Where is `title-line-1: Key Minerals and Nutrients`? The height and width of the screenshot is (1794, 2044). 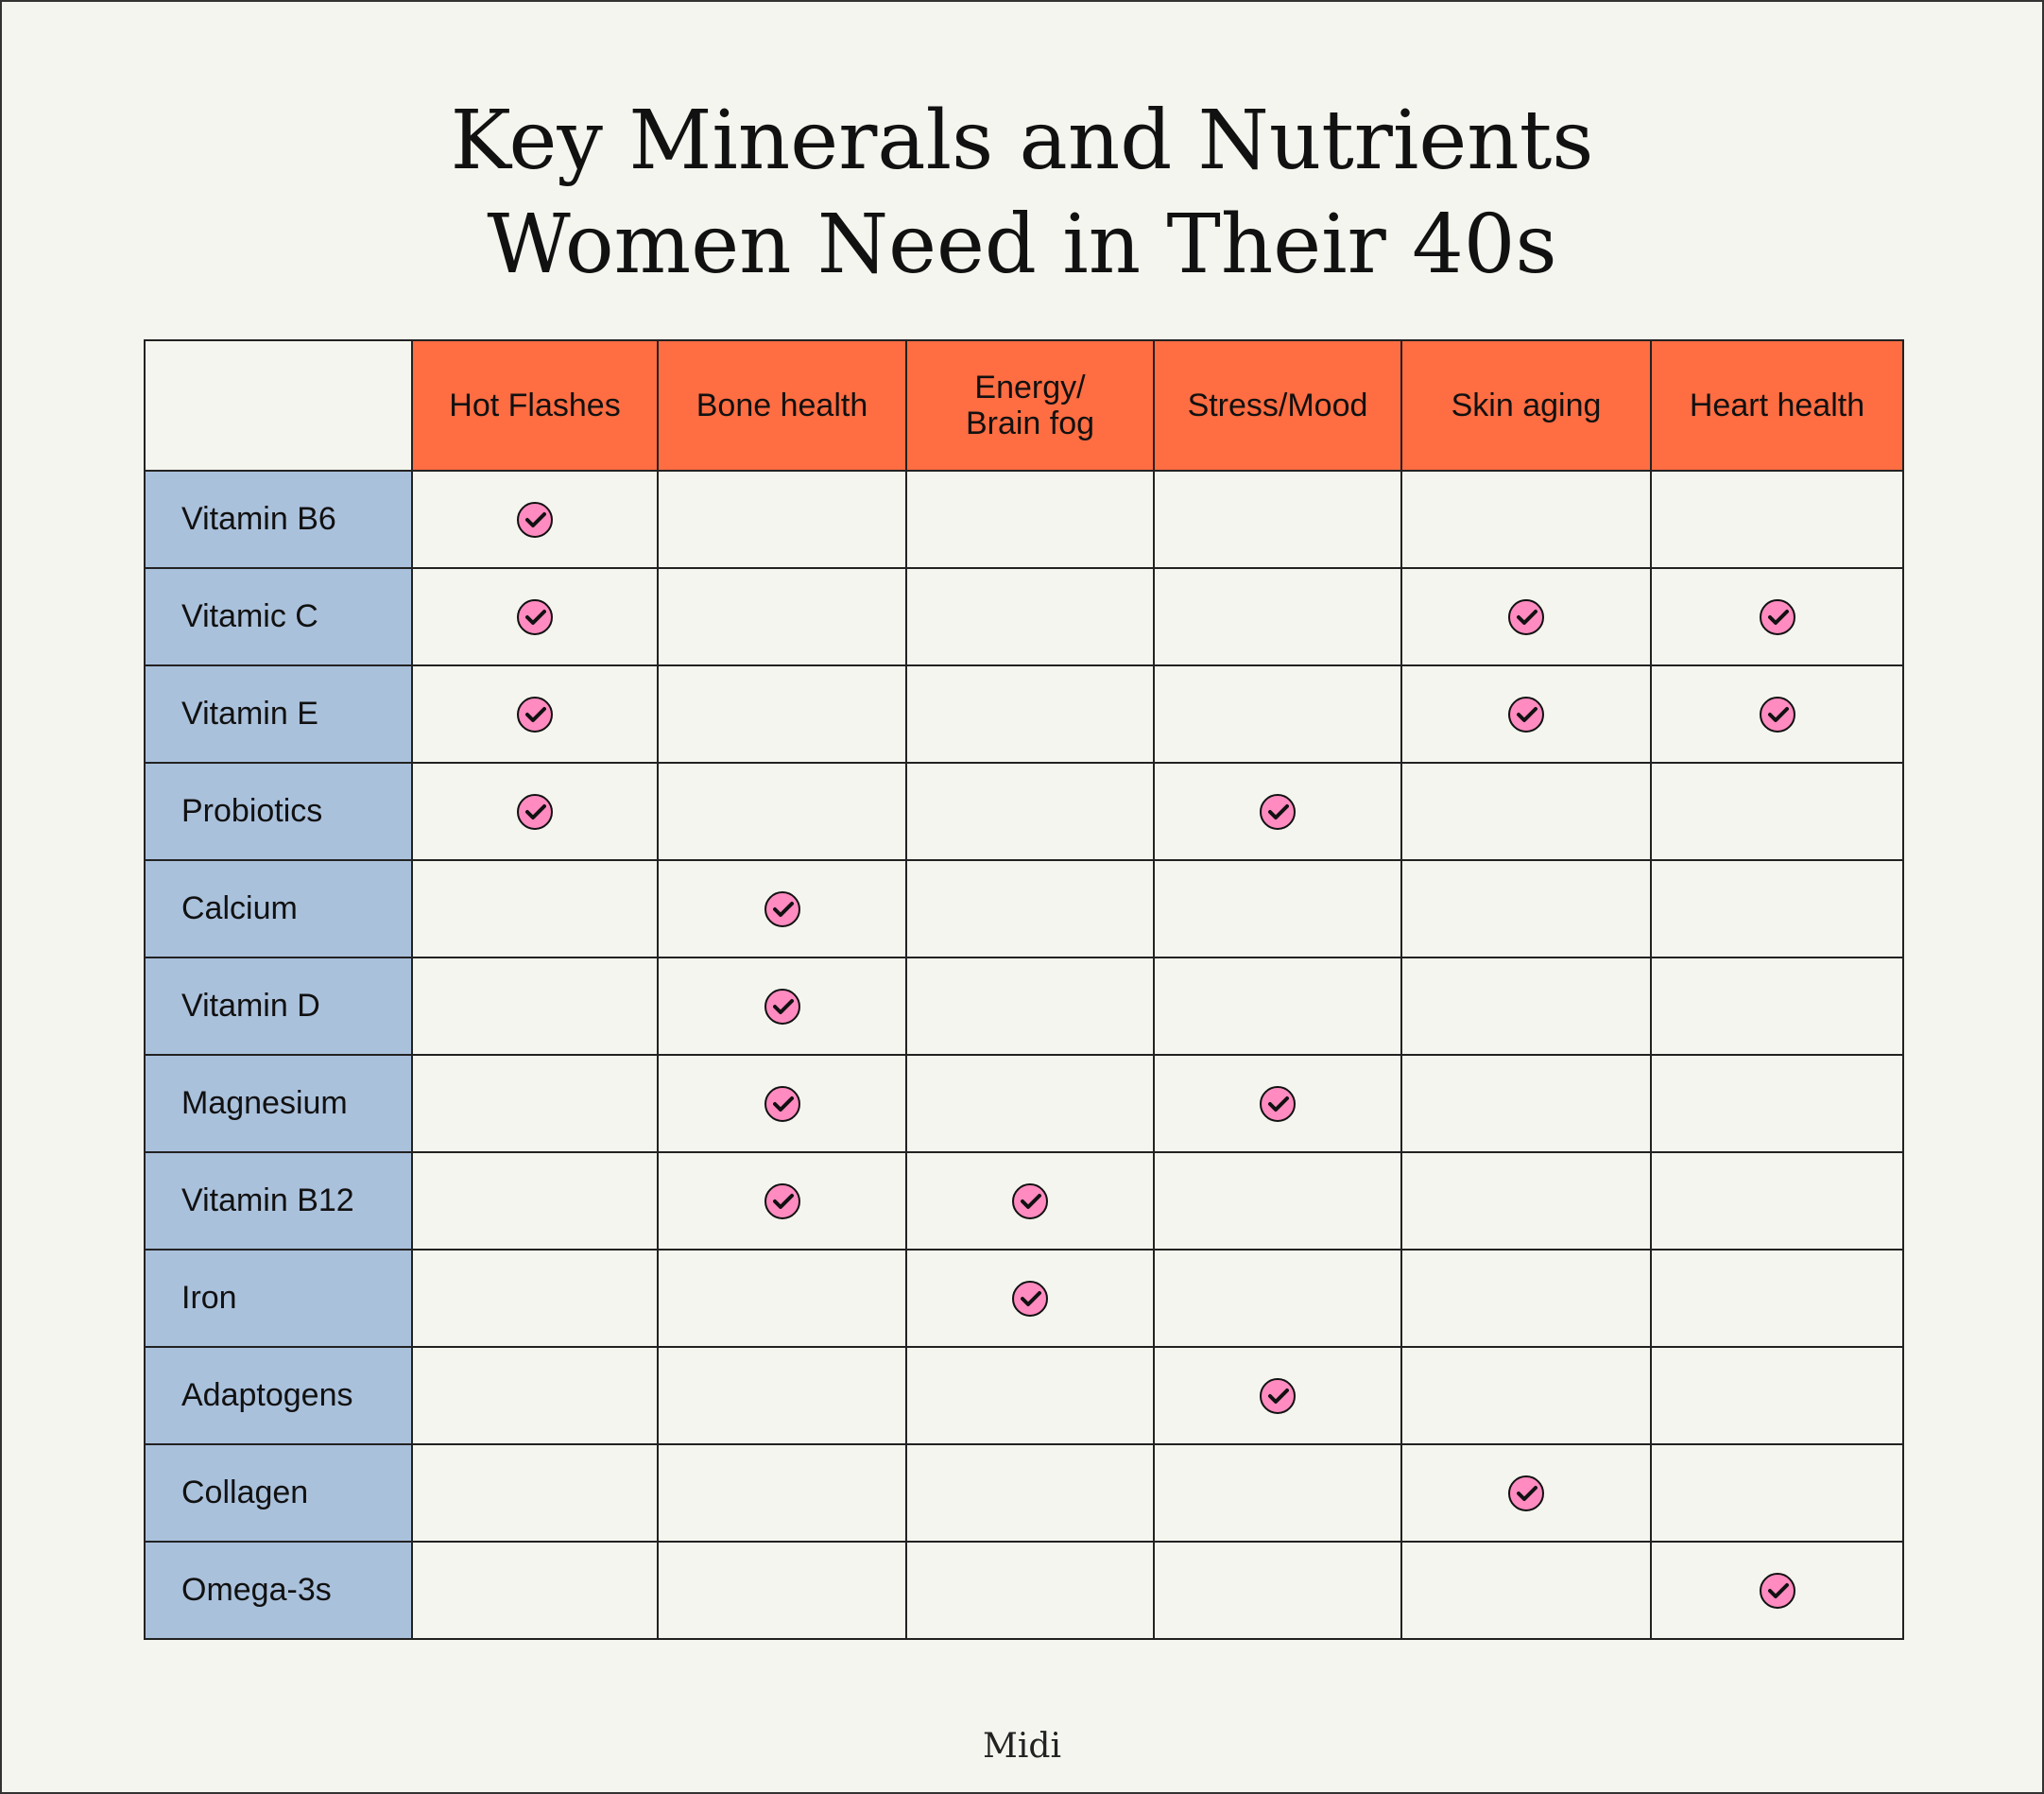
title-line-1: Key Minerals and Nutrients is located at coordinates (1022, 141).